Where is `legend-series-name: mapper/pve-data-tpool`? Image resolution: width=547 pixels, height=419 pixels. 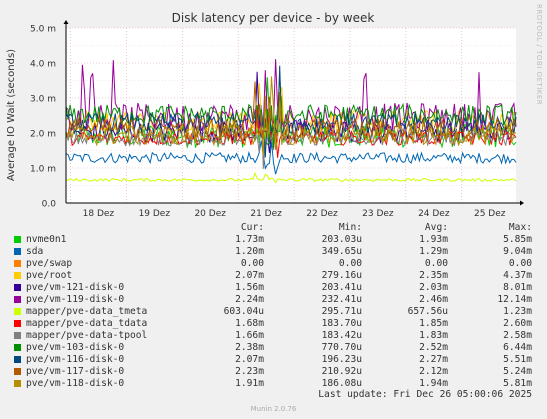
legend-series-name: mapper/pve-data-tpool is located at coordinates (87, 335).